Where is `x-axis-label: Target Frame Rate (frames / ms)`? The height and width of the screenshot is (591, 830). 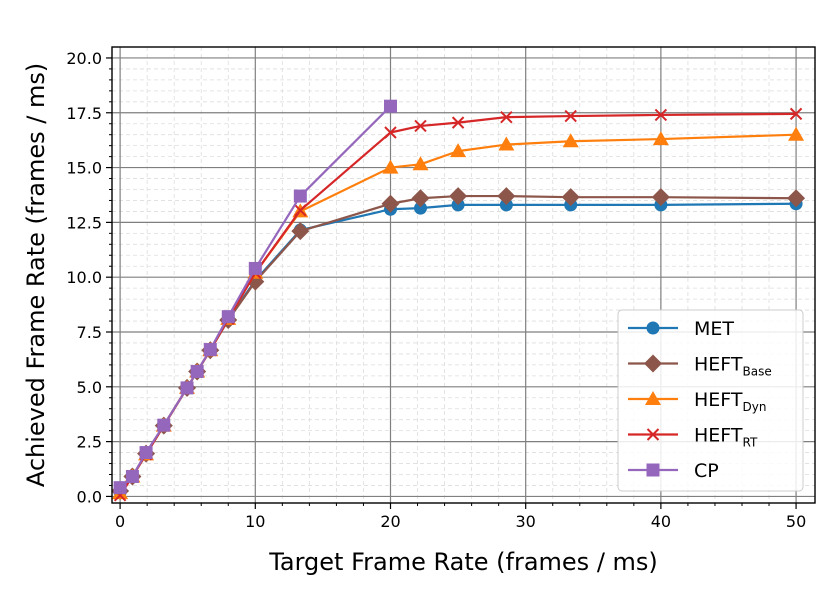 x-axis-label: Target Frame Rate (frames / ms) is located at coordinates (463, 562).